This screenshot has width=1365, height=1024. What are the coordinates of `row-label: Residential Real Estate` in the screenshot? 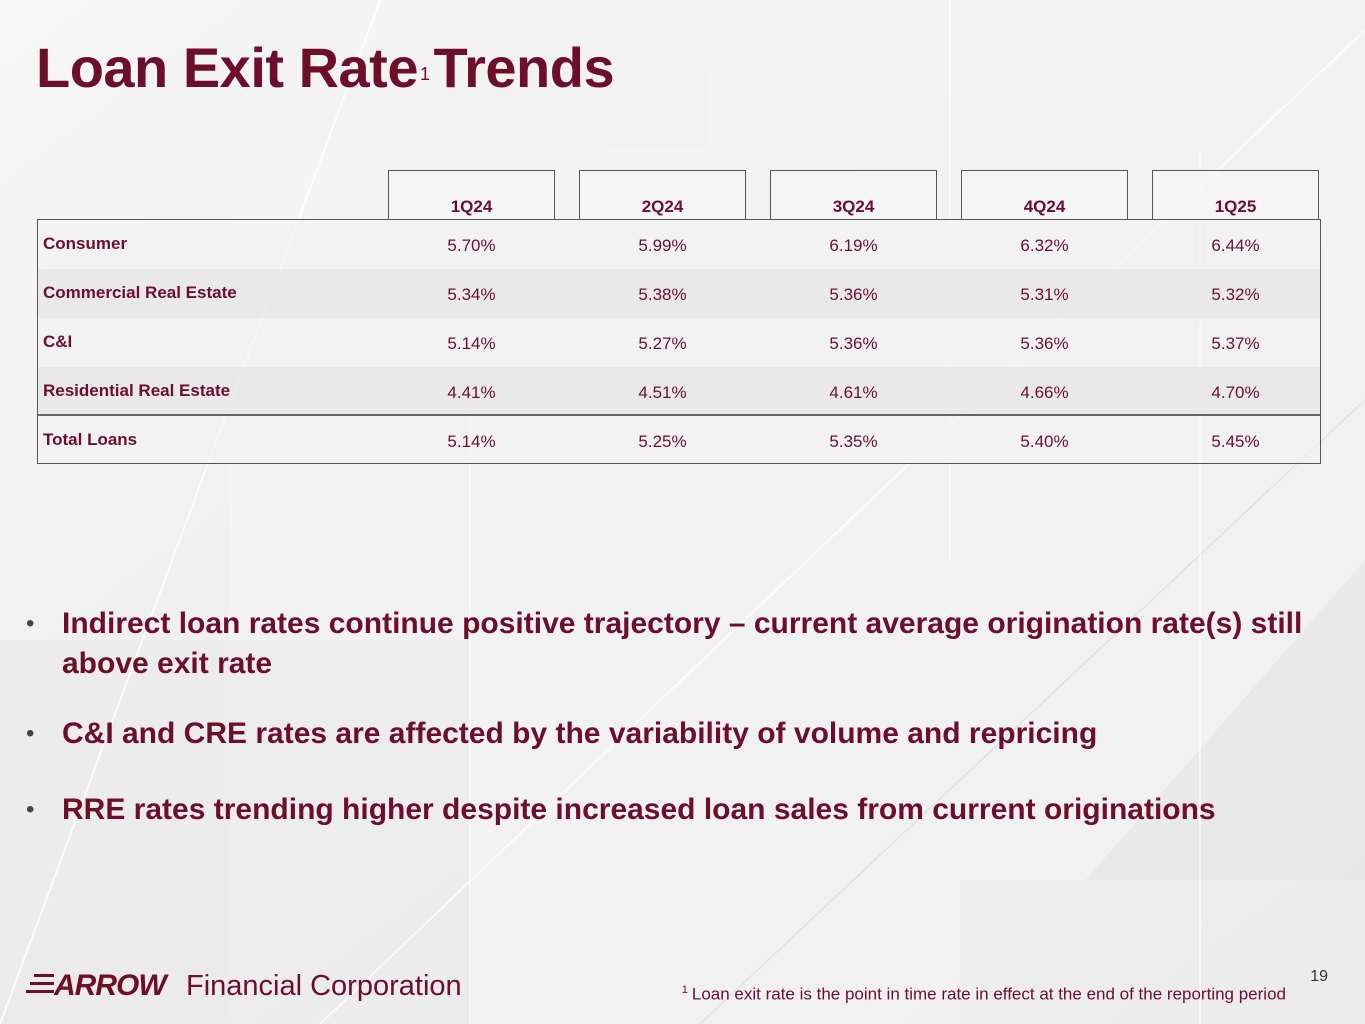 It's located at (137, 390).